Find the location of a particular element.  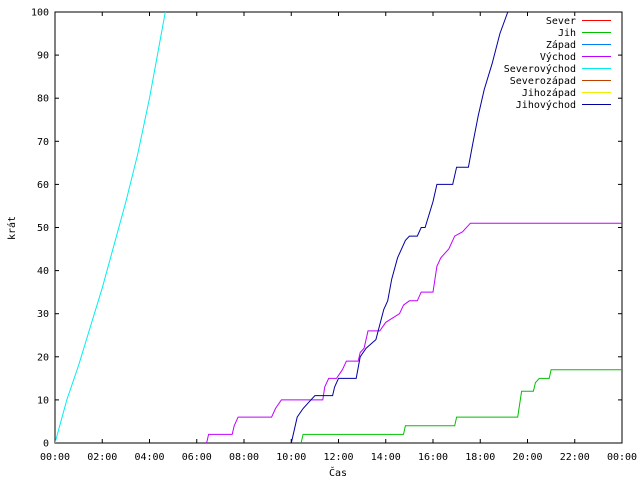

x-tick-label: 08:00 is located at coordinates (244, 457).